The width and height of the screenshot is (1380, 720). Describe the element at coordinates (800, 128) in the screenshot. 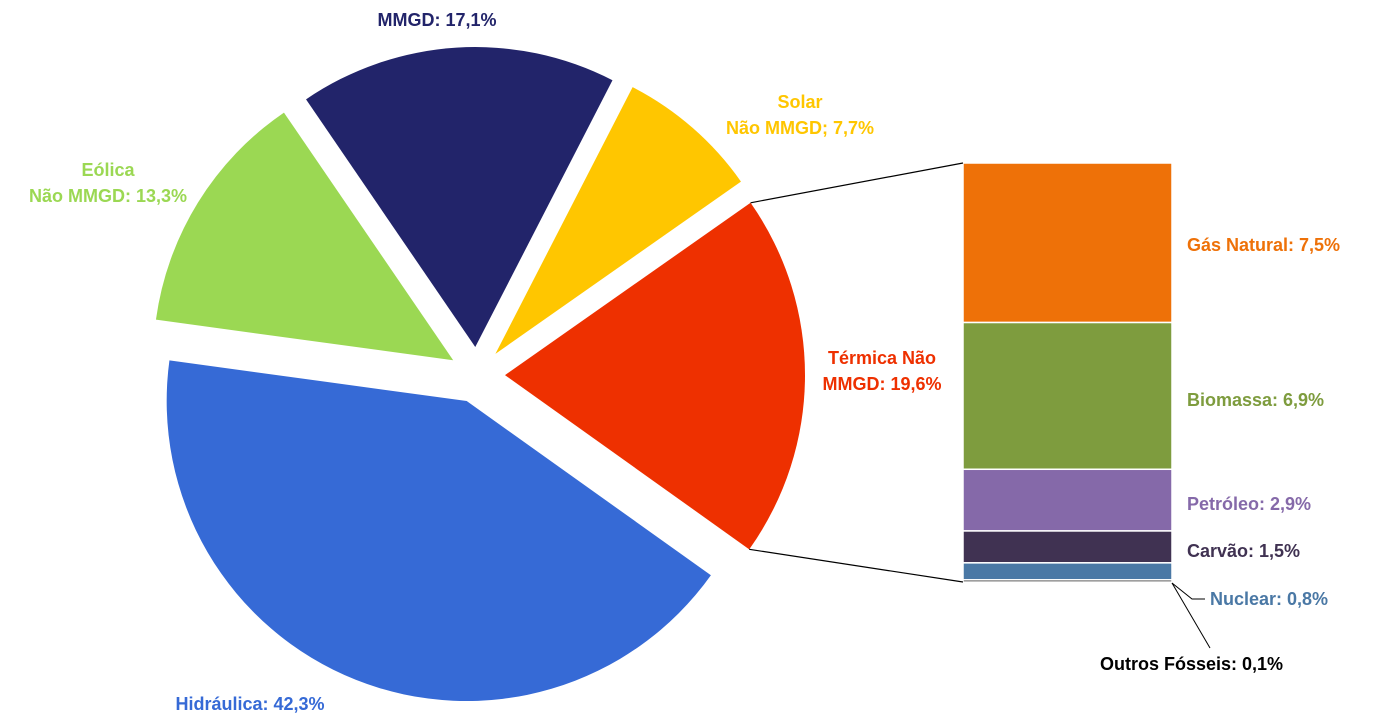

I see `data-label-line: Não MMGD; 7,7%` at that location.